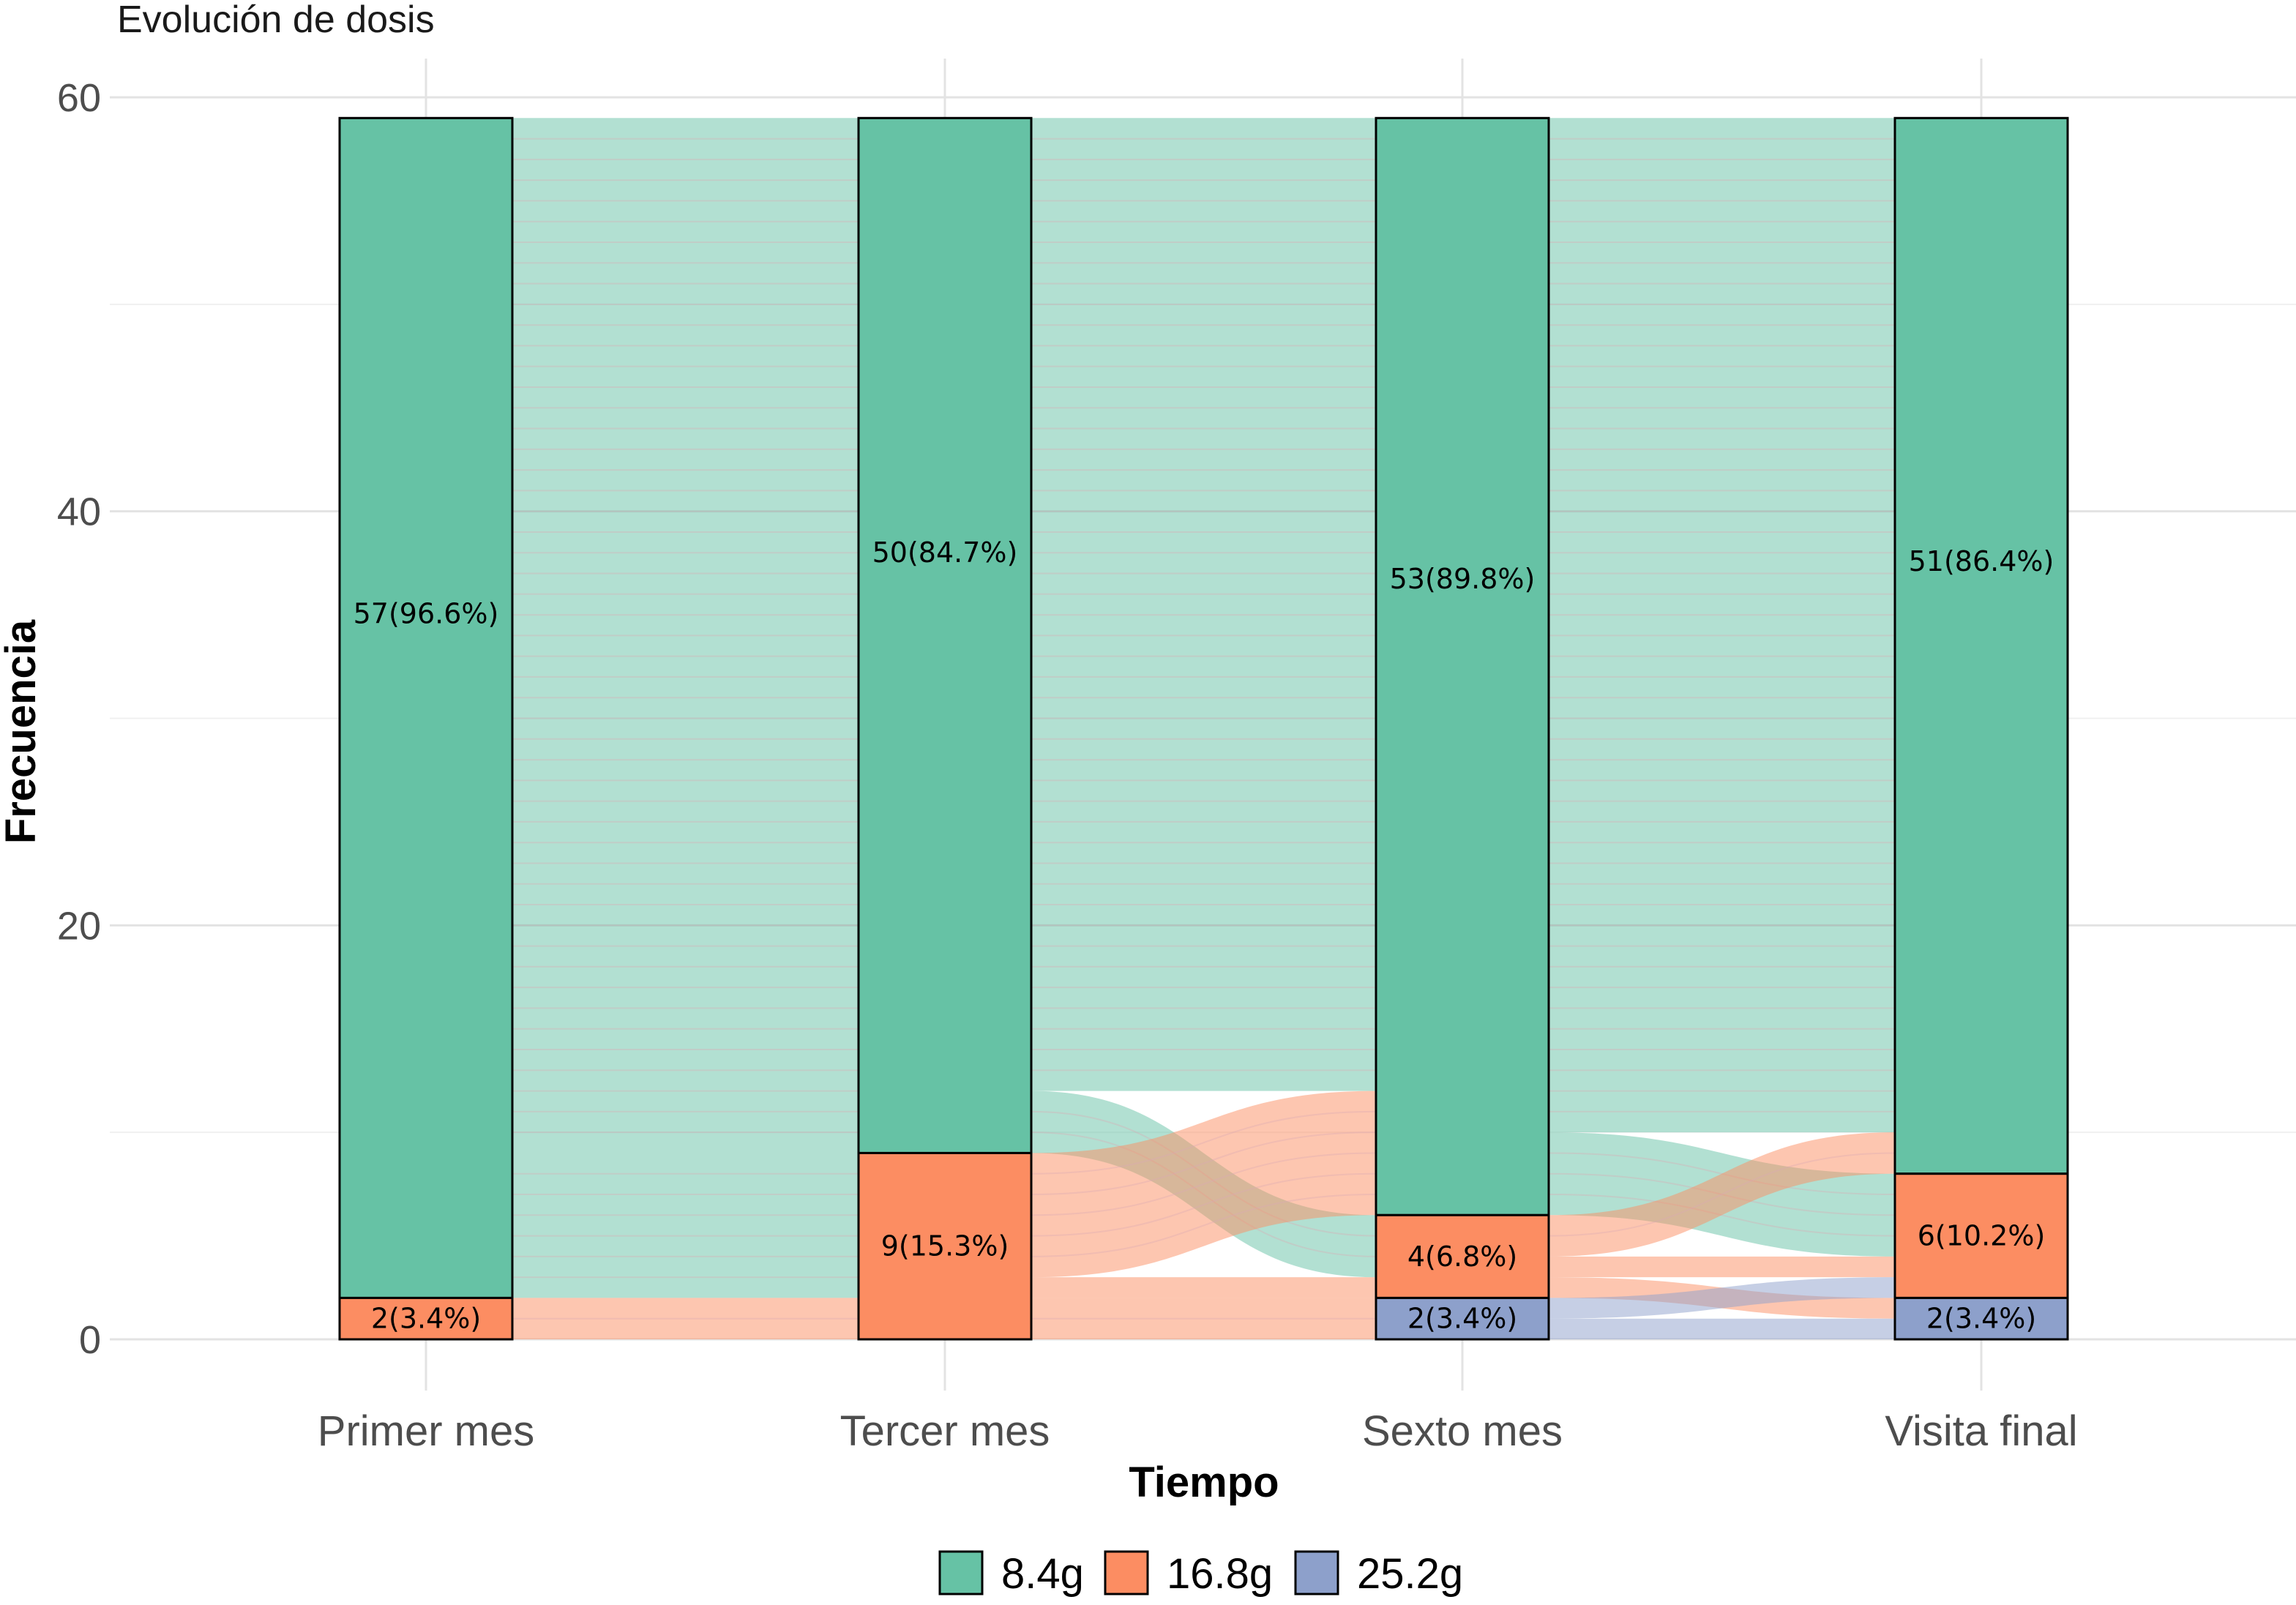 This screenshot has width=2296, height=1605. What do you see at coordinates (79, 926) in the screenshot?
I see `y-tick-label: 20` at bounding box center [79, 926].